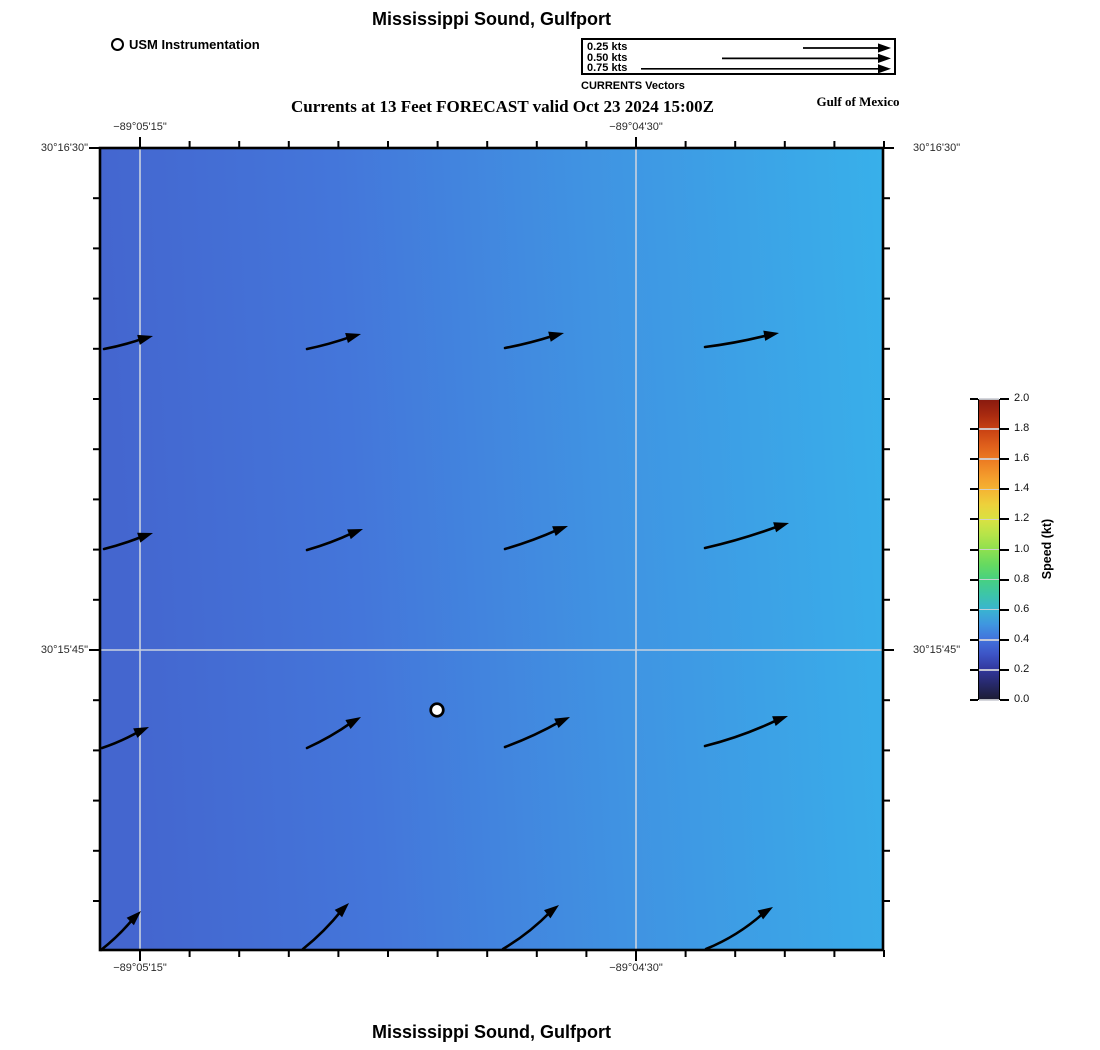 This screenshot has height=1050, width=1100. Describe the element at coordinates (636, 127) in the screenshot. I see `x-tick-label-top: −89°04'30"` at that location.